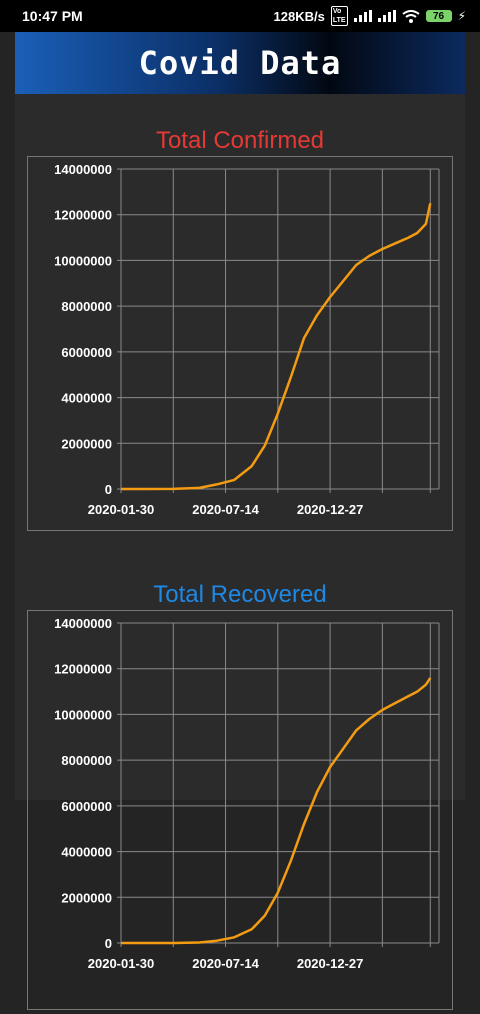 This screenshot has height=1014, width=480. I want to click on status-time: 10:47 PM, so click(52, 16).